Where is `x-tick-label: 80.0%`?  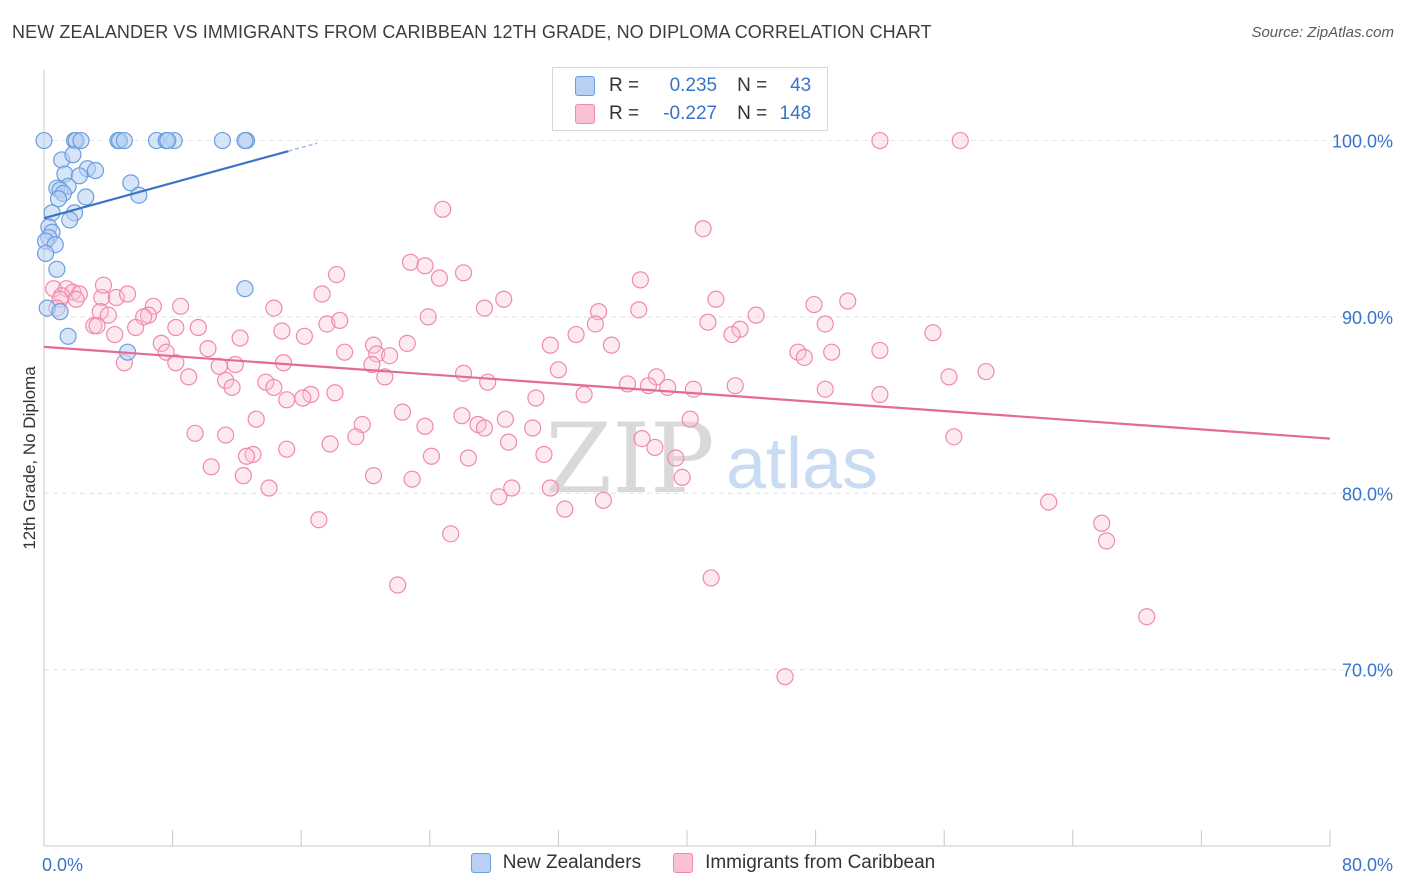
x-tick-label: 80.0% is located at coordinates (1367, 865).